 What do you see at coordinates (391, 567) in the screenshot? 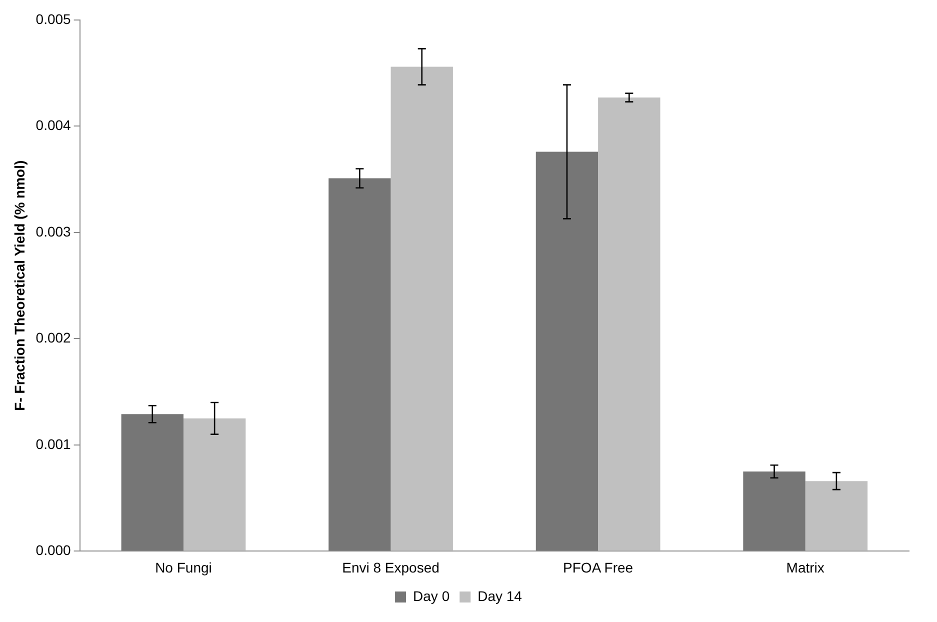
I see `x-tick-label: Envi 8 Exposed` at bounding box center [391, 567].